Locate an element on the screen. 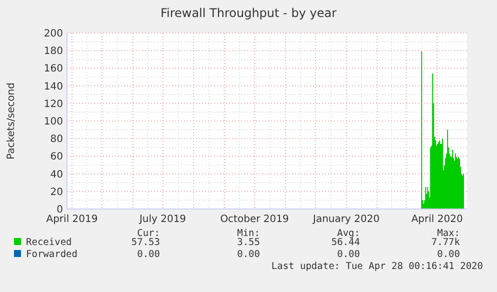 The height and width of the screenshot is (292, 497). y-tick-label: 200 is located at coordinates (53, 34).